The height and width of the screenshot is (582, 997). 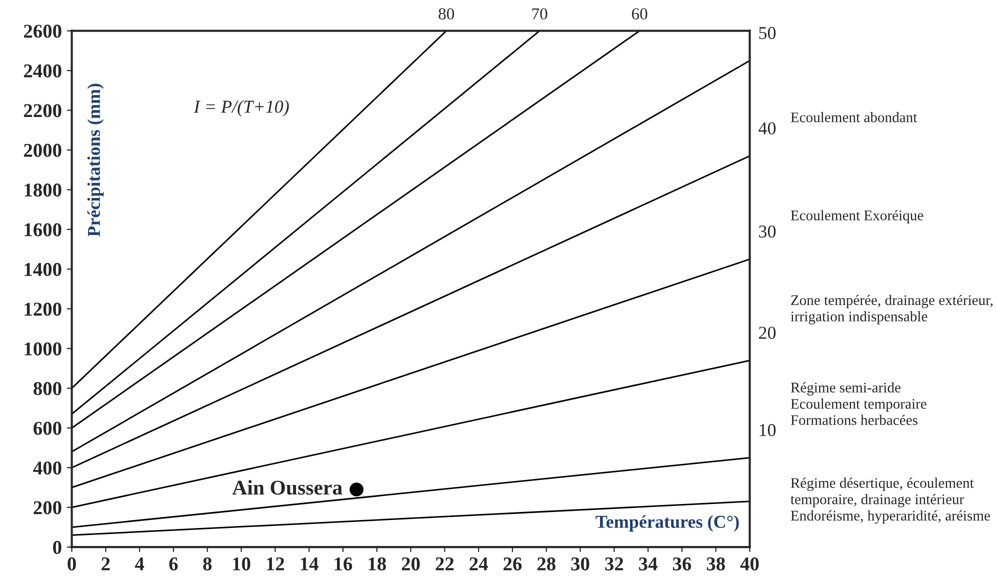 I want to click on annotation: I = P/(T+10), so click(x=241, y=108).